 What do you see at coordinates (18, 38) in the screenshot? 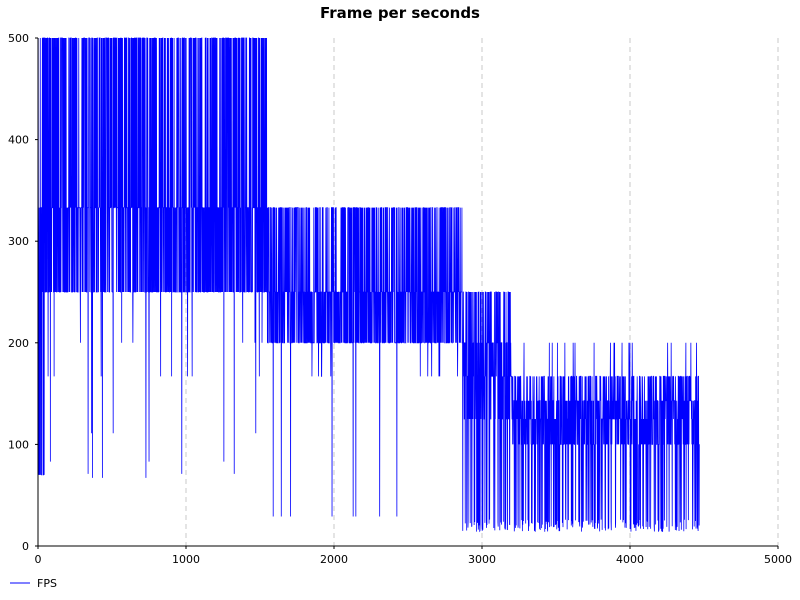
I see `y-tick-label-500: 500` at bounding box center [18, 38].